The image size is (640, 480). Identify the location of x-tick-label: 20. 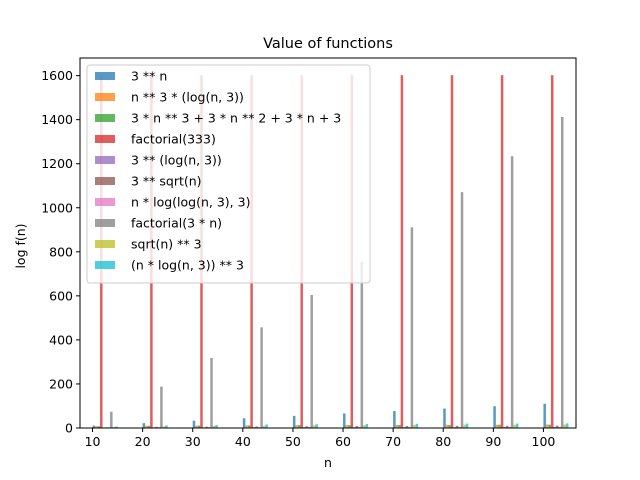
(143, 441).